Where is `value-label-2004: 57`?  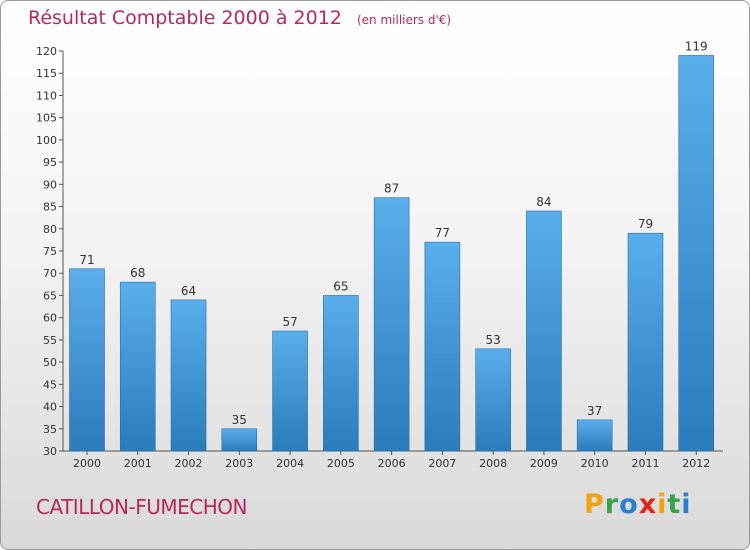 value-label-2004: 57 is located at coordinates (289, 322).